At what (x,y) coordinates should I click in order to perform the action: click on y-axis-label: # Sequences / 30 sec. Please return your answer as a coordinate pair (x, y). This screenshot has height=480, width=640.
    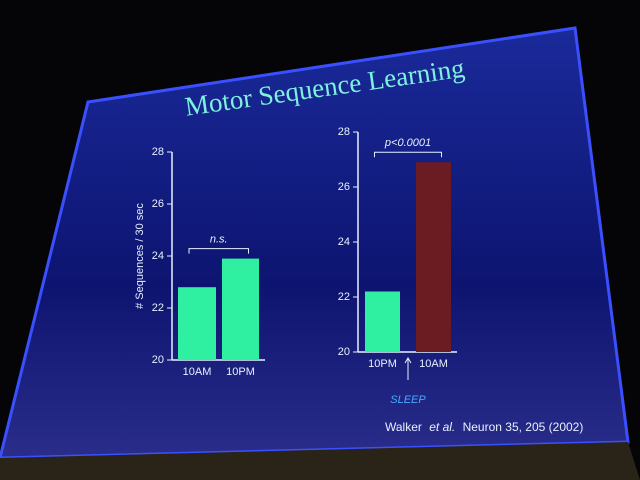
    Looking at the image, I should click on (140, 256).